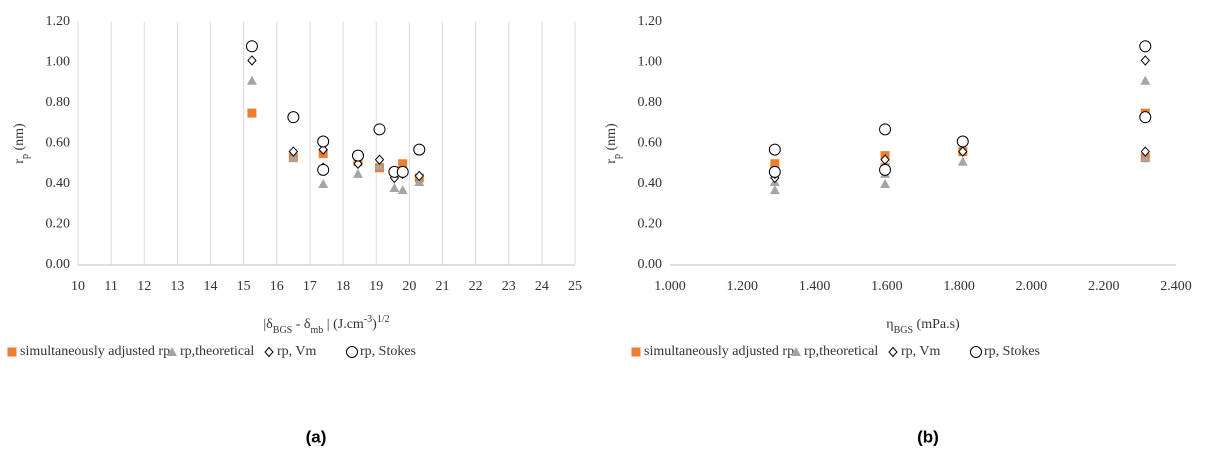  I want to click on x-axis-label: |δBGS - δmb | (J.cm-3)1/2, so click(326, 325).